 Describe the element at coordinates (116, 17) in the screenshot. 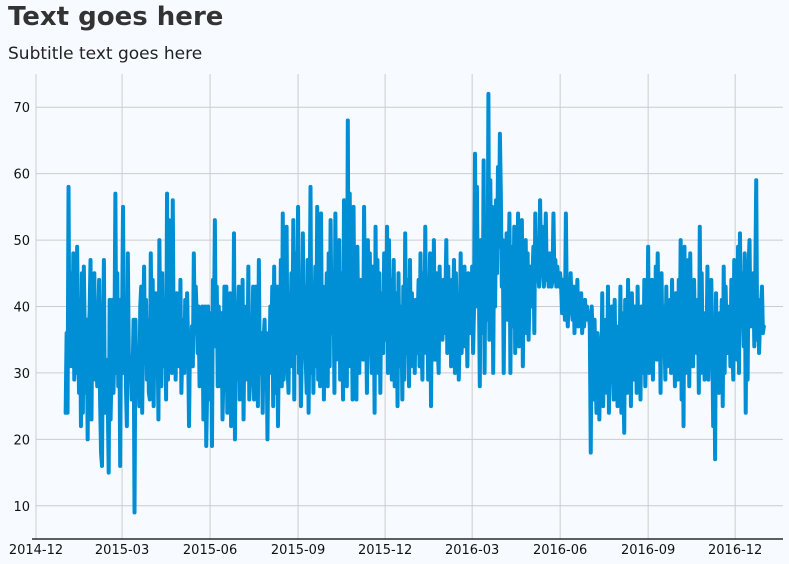

I see `chart-title: Text goes here` at that location.